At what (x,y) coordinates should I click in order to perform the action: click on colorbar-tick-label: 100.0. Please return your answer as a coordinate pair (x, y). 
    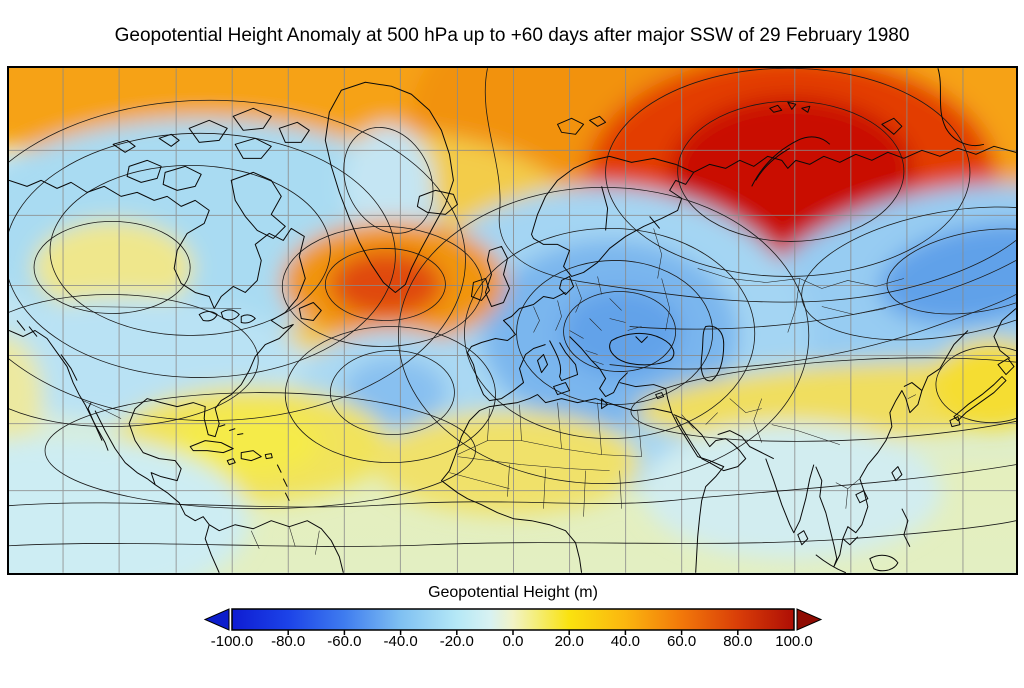
    Looking at the image, I should click on (794, 641).